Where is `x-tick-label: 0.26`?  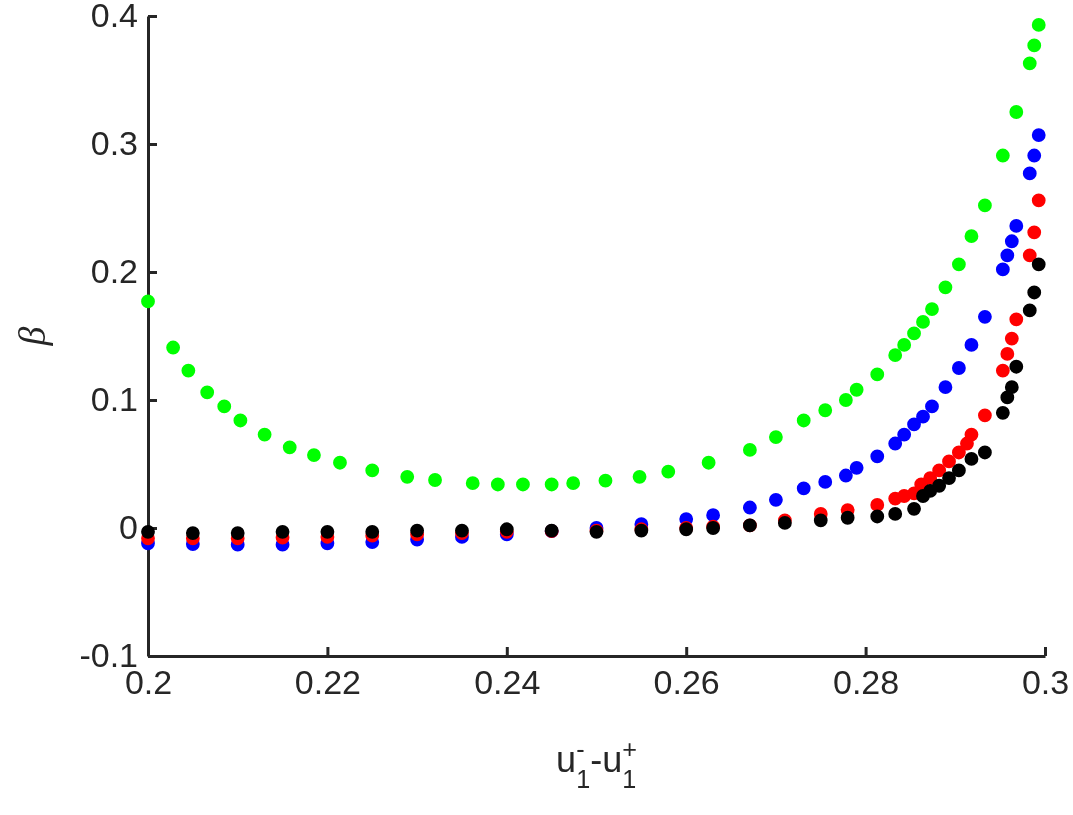 x-tick-label: 0.26 is located at coordinates (686, 682).